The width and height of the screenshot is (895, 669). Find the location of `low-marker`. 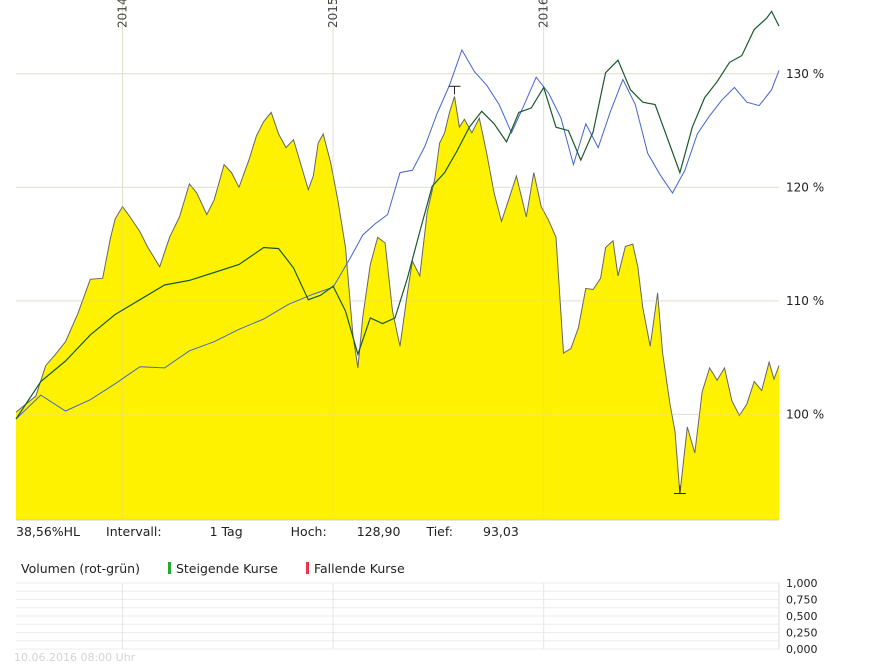

low-marker is located at coordinates (679, 490).